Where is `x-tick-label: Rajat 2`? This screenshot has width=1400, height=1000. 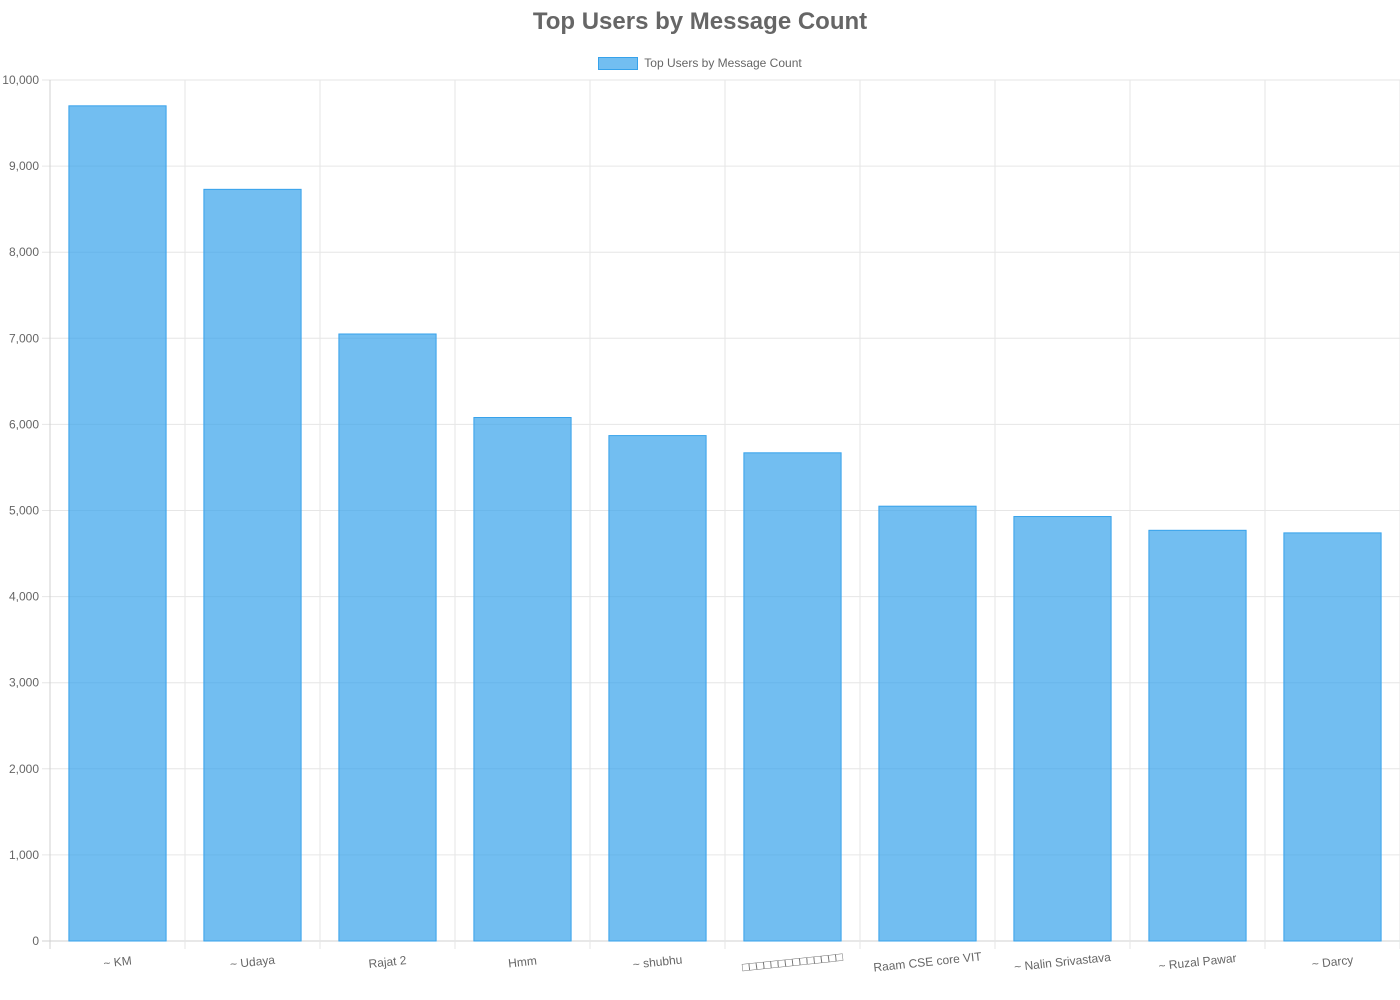 x-tick-label: Rajat 2 is located at coordinates (388, 962).